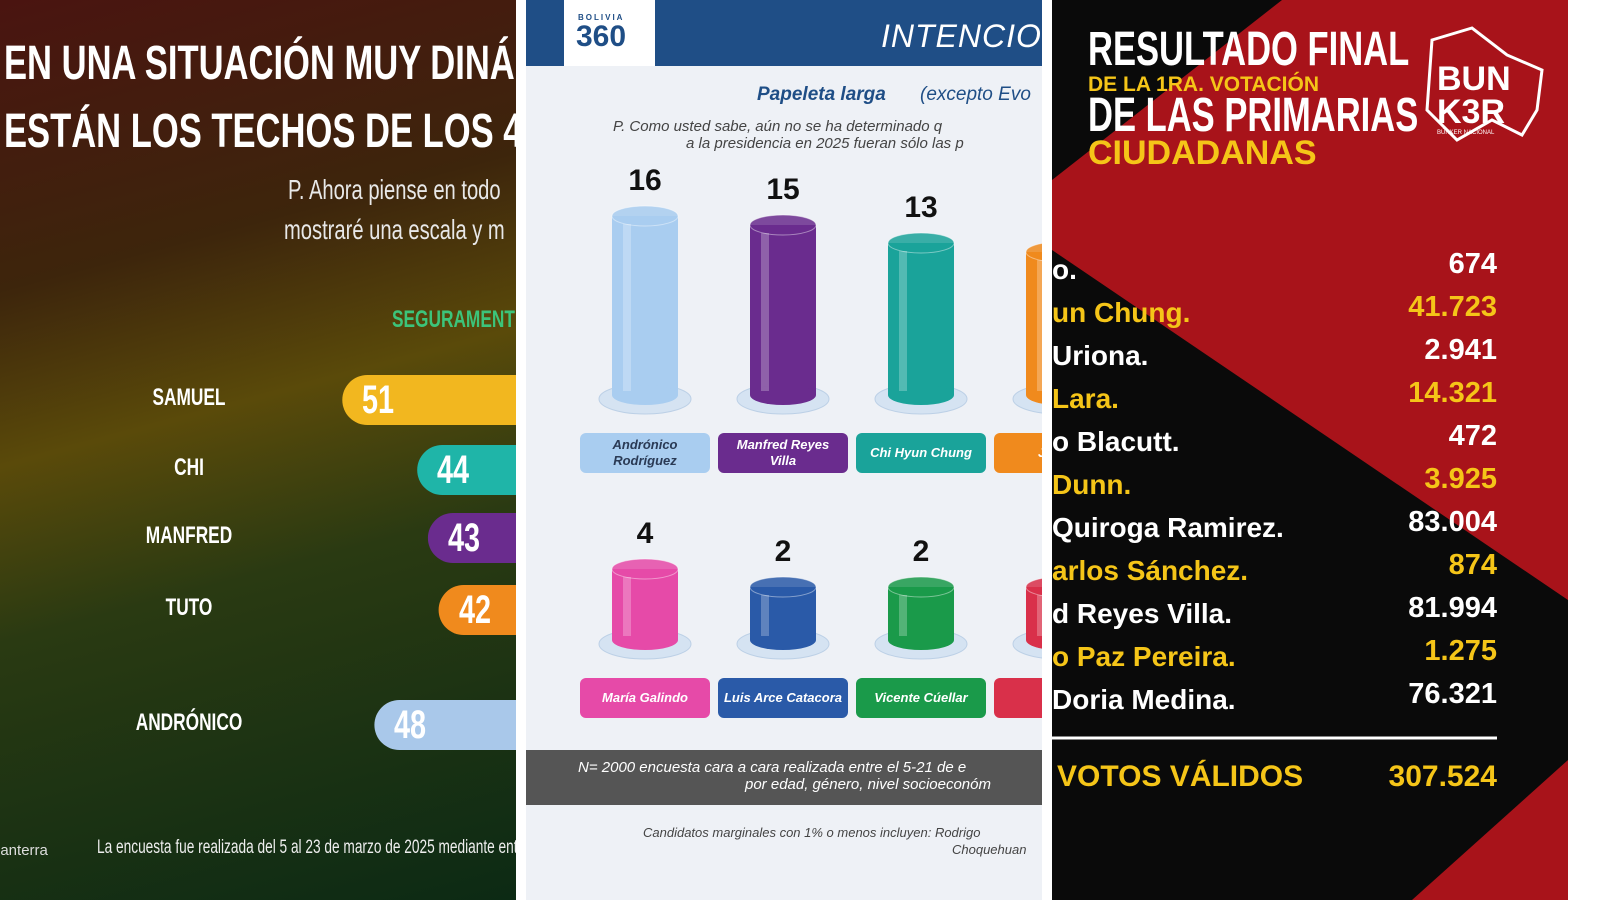  I want to click on category-label: Jorg Q, so click(1020, 453).